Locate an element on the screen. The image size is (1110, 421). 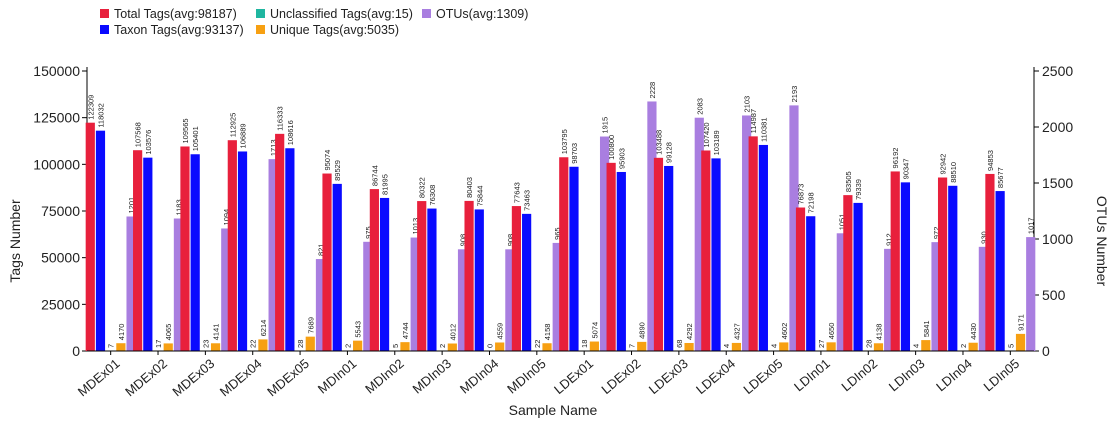
x-tick-label: LDEx03 is located at coordinates (668, 376).